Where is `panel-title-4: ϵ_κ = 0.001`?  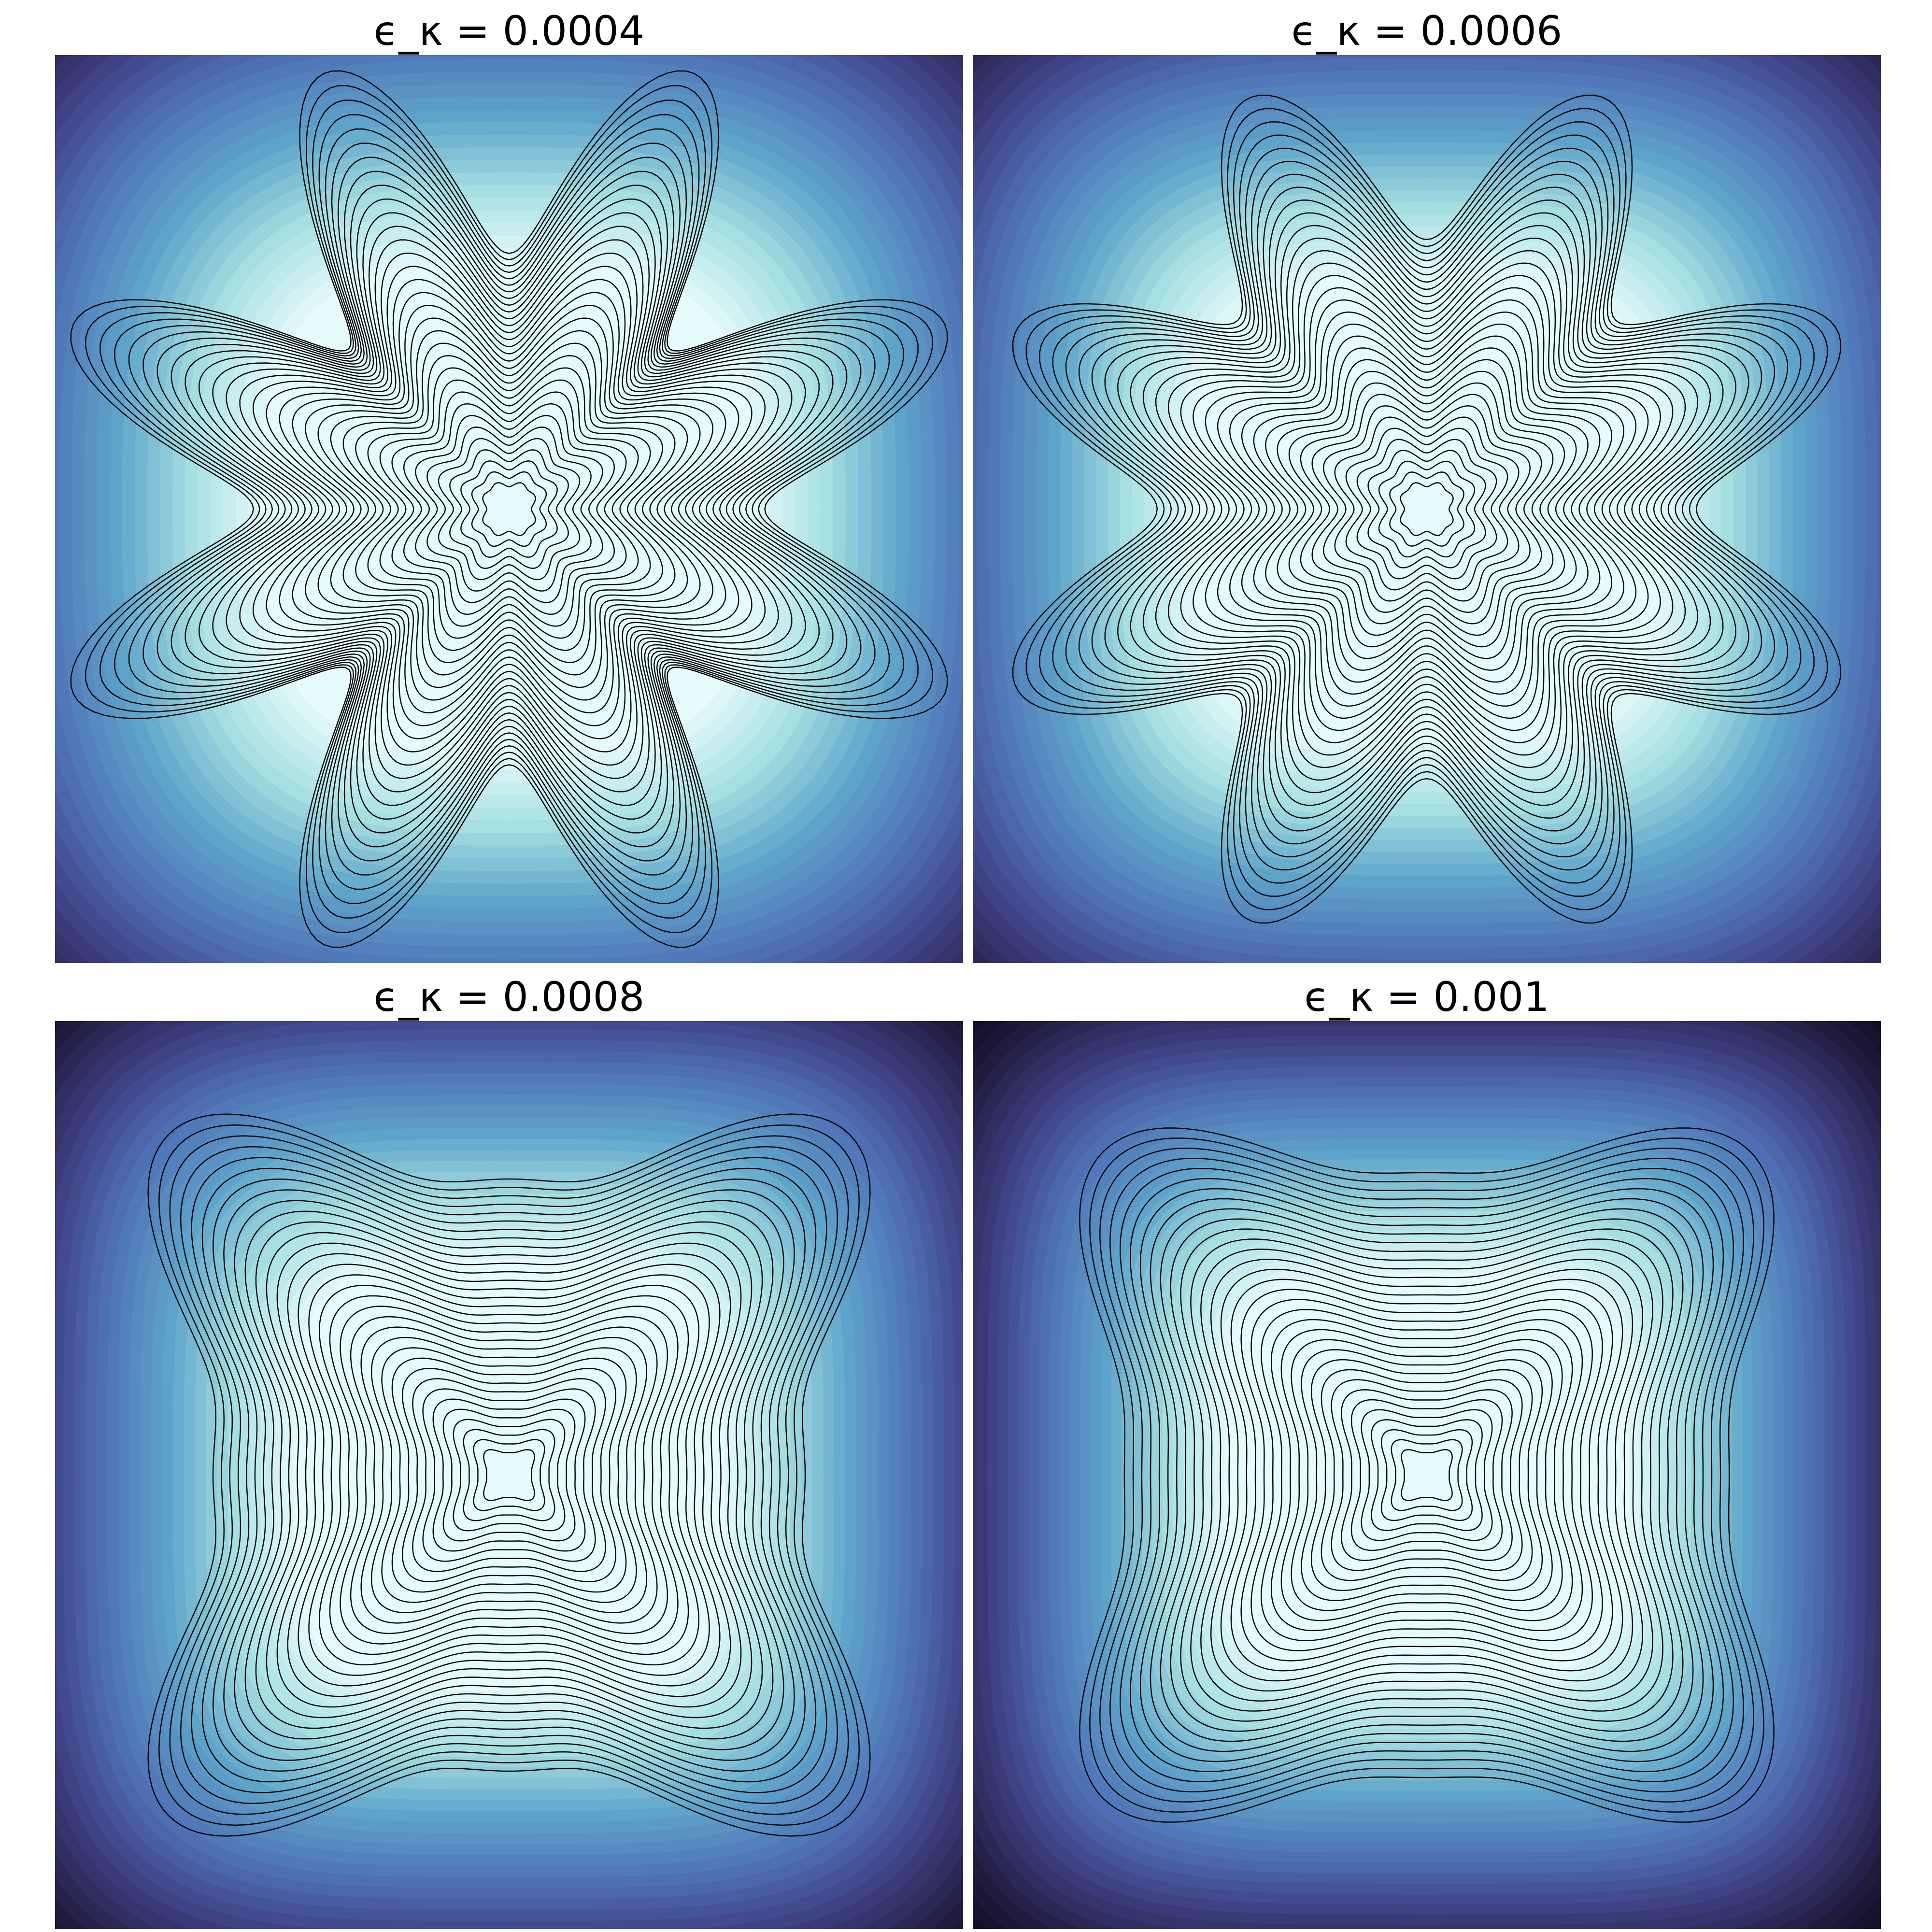 panel-title-4: ϵ_κ = 0.001 is located at coordinates (1426, 997).